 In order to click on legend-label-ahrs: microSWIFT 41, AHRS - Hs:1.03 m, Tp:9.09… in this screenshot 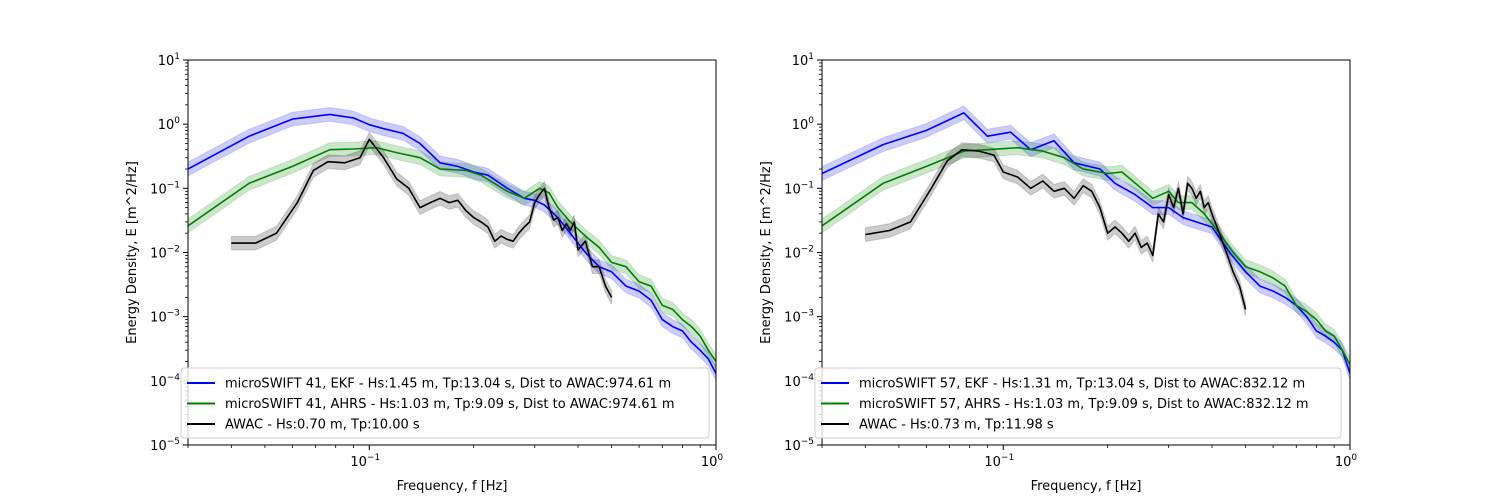, I will do `click(450, 404)`.